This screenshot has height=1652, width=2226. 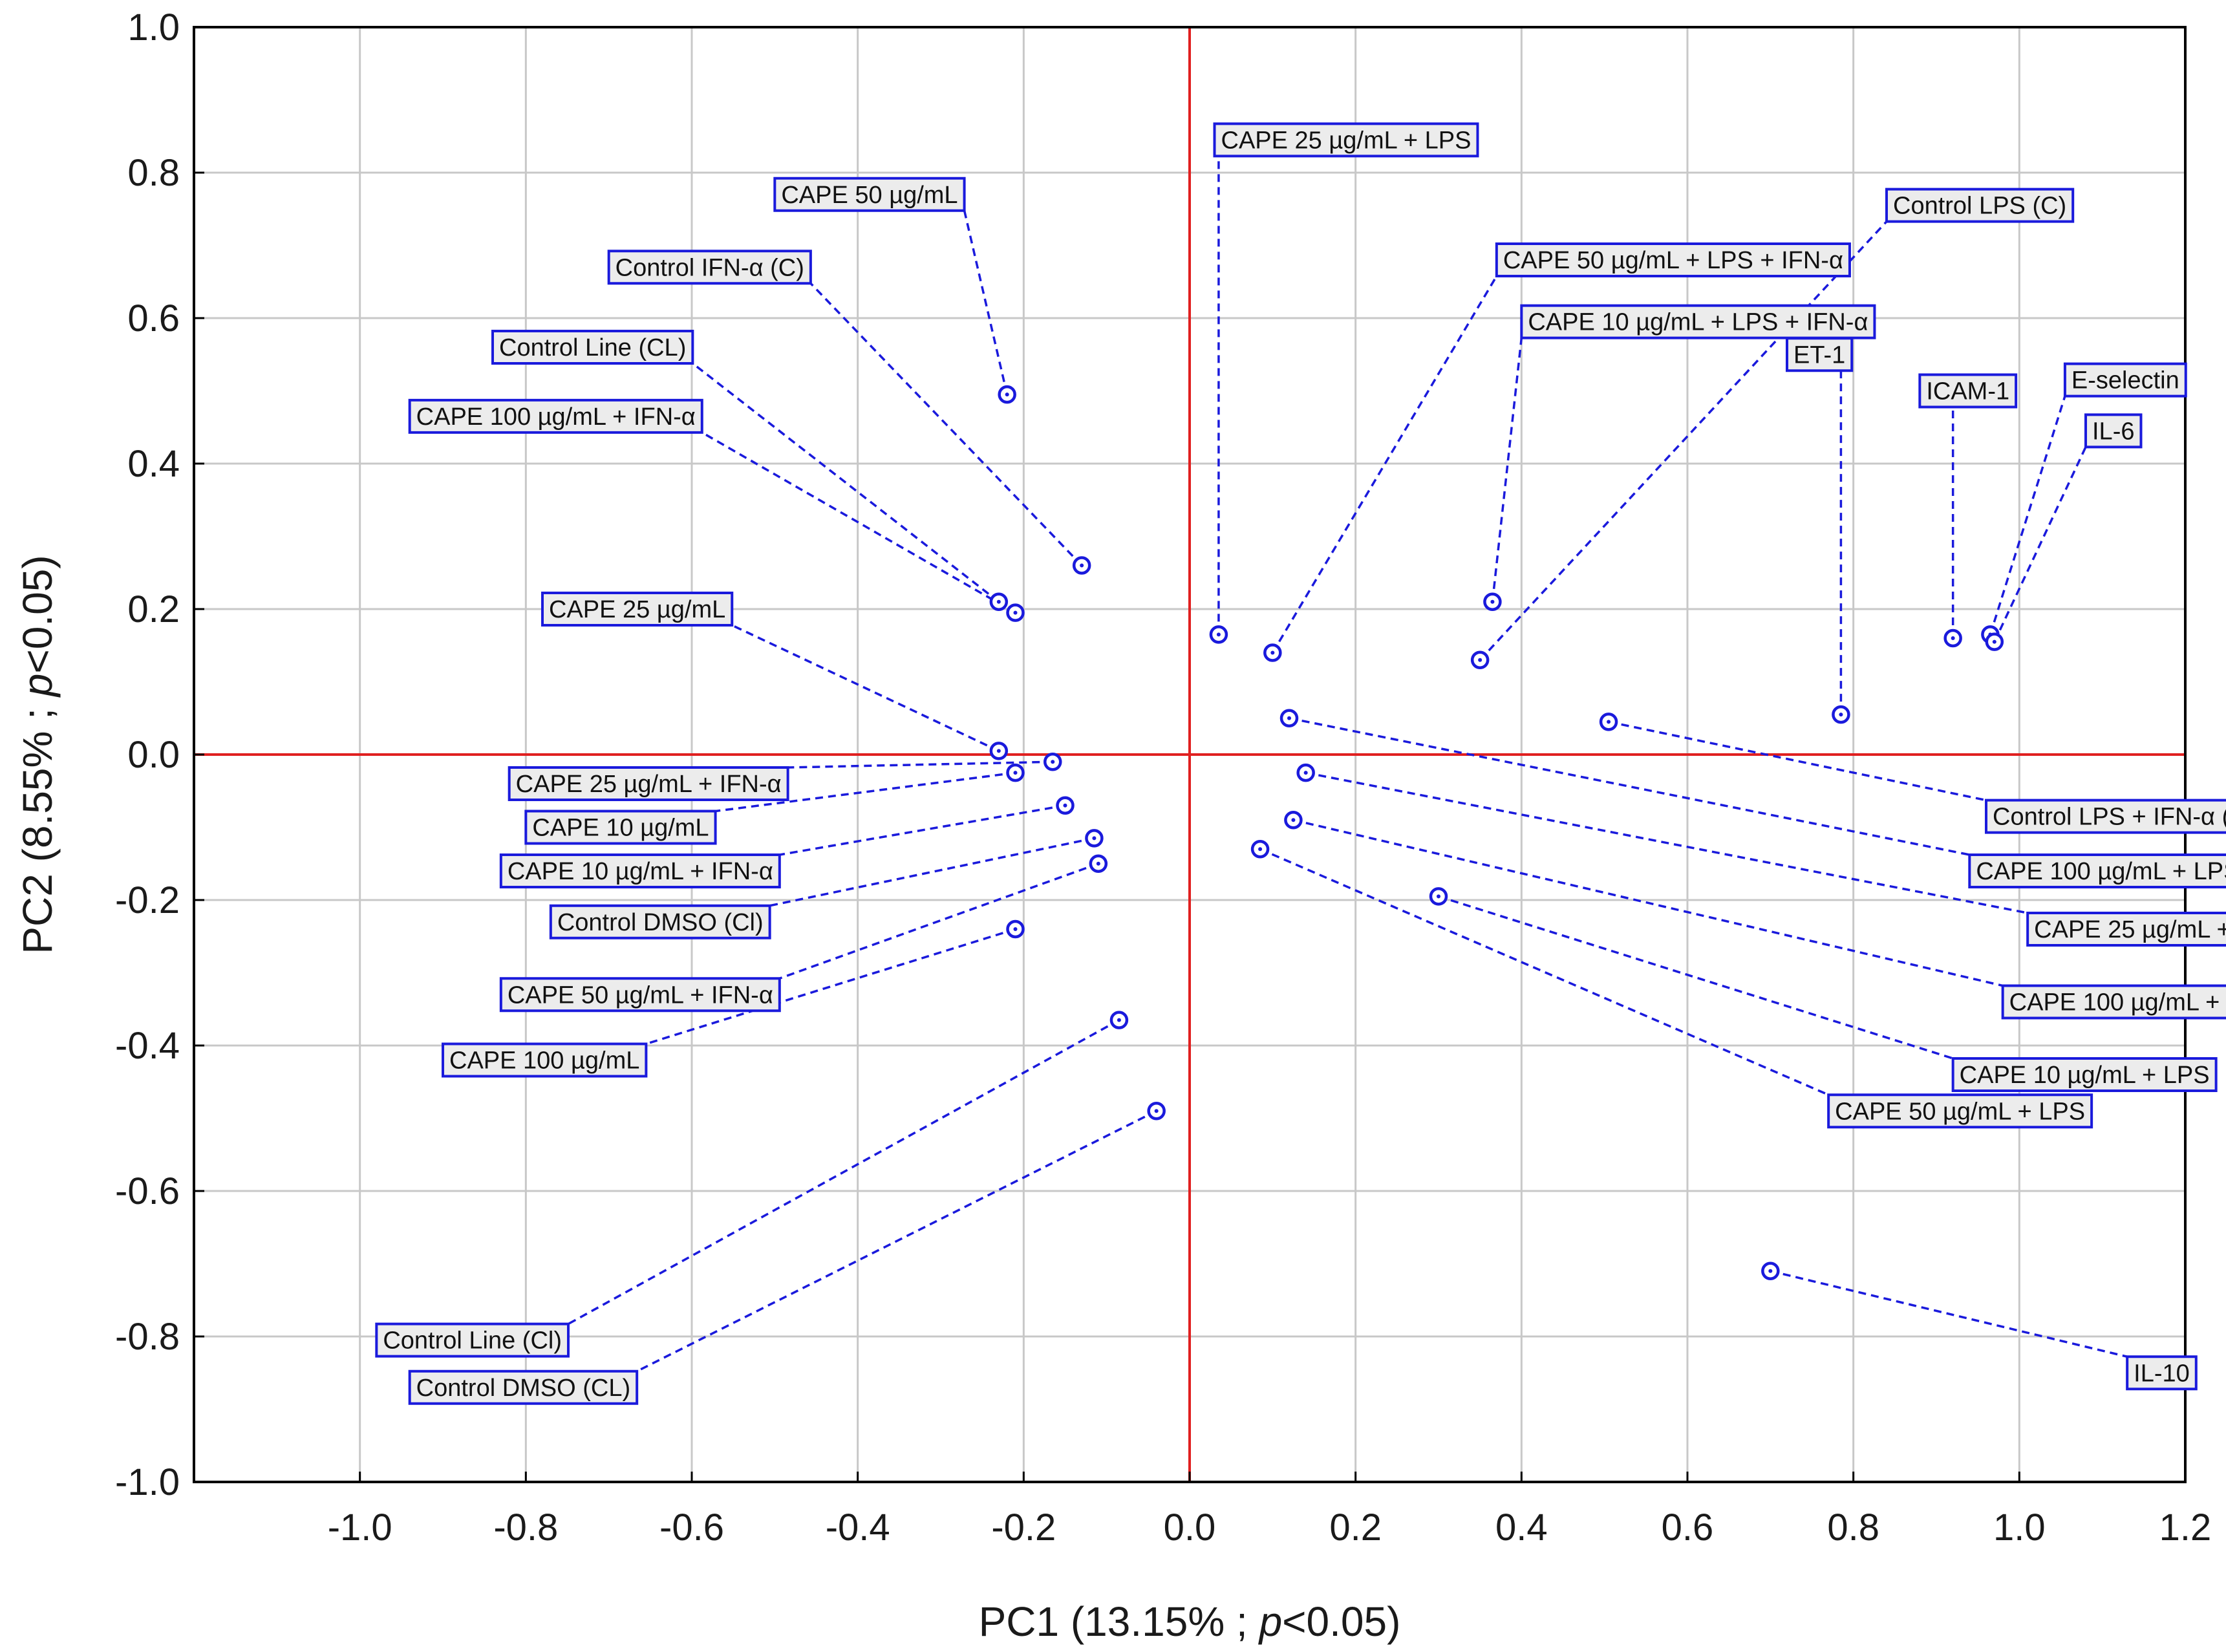 I want to click on y-tick-label: -0.8, so click(x=147, y=1337).